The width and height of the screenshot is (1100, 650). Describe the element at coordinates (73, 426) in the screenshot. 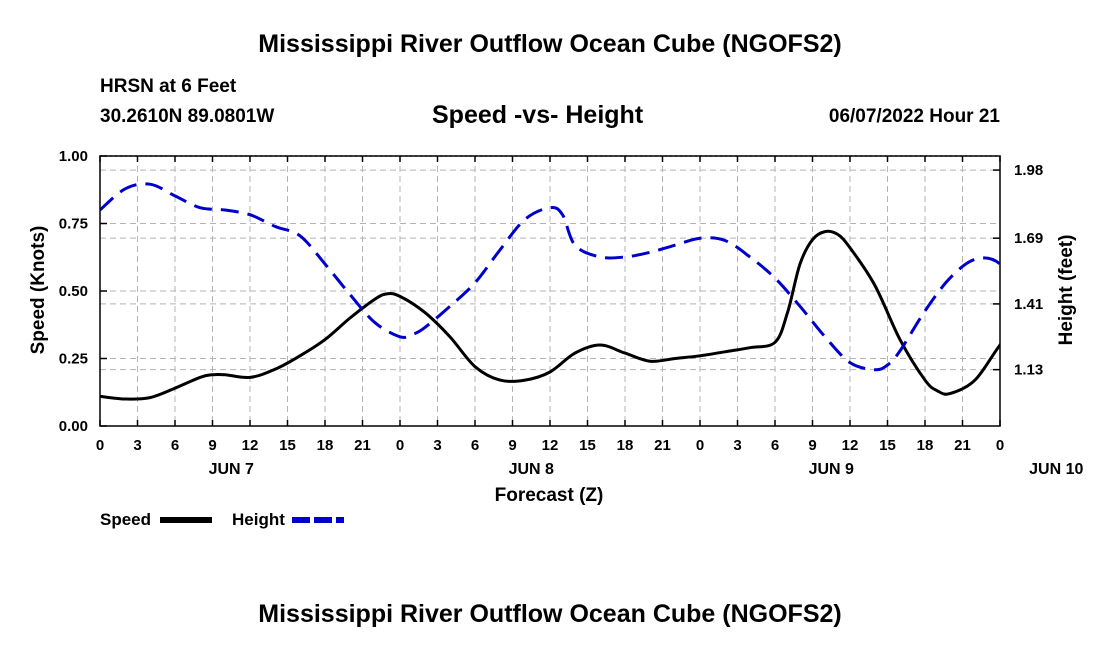

I see `y-tick-label: 0.00` at that location.